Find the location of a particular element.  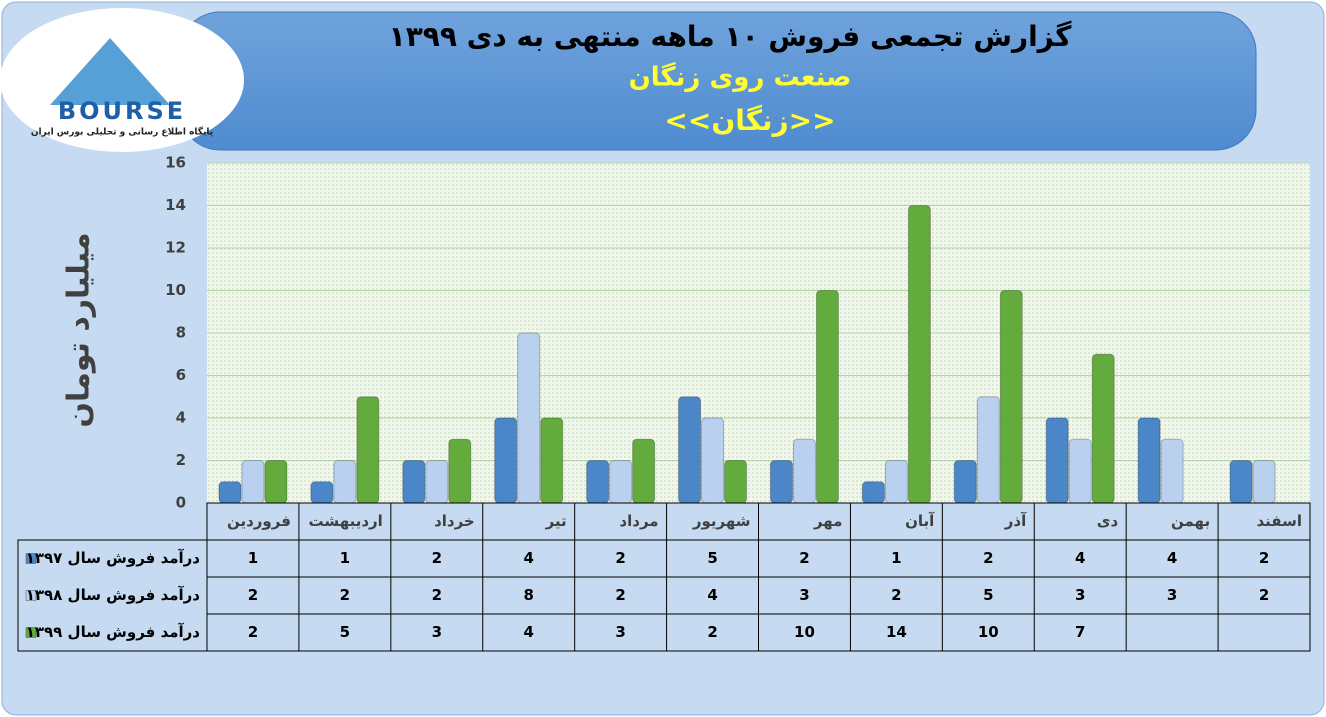

y-tick-label: 8 is located at coordinates (181, 333).